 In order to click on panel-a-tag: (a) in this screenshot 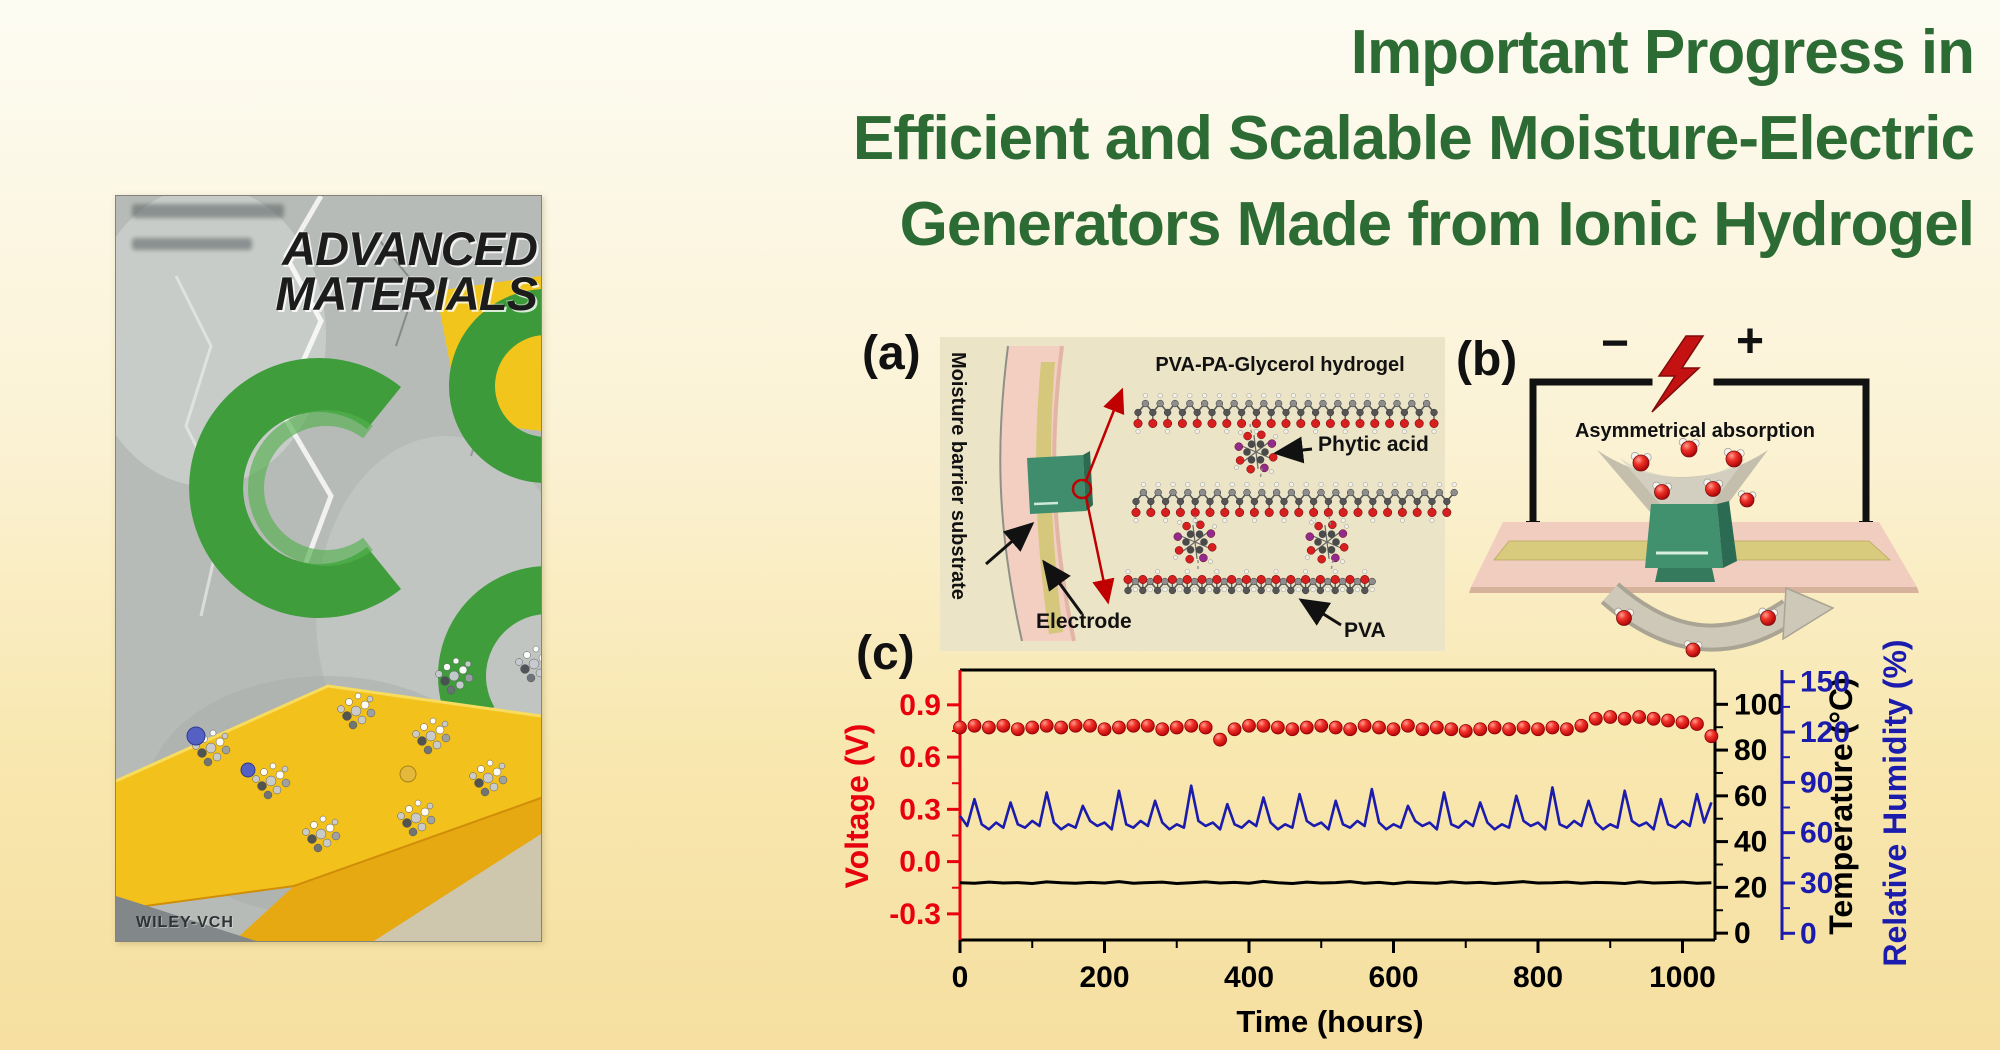, I will do `click(891, 353)`.